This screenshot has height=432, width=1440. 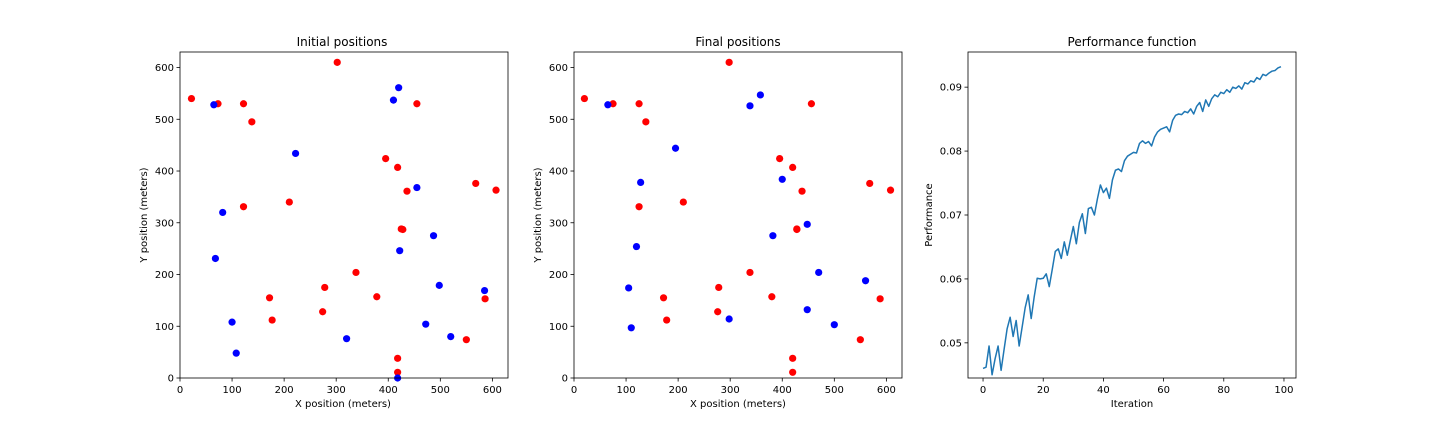 What do you see at coordinates (1132, 221) in the screenshot?
I see `panel-3-marks` at bounding box center [1132, 221].